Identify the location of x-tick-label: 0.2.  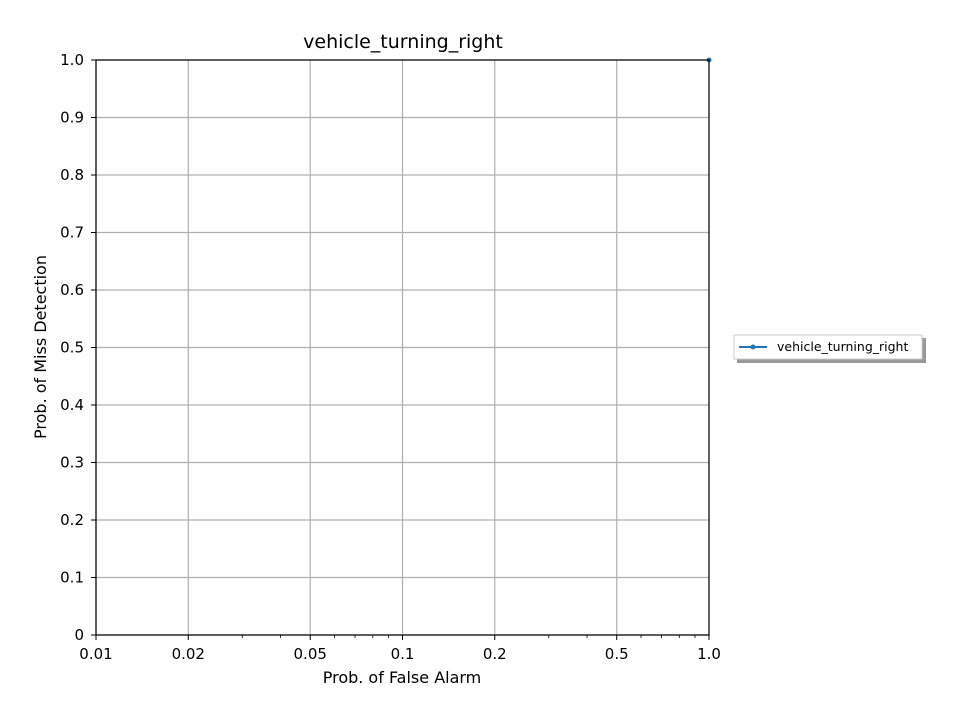
(495, 654).